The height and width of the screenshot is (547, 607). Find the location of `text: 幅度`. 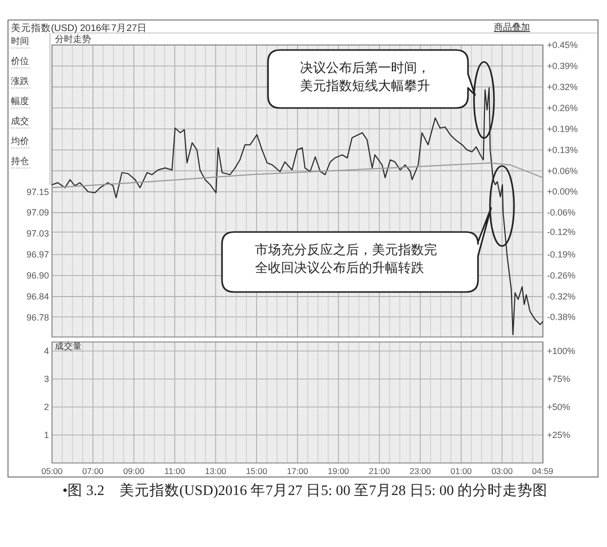

text: 幅度 is located at coordinates (20, 101).